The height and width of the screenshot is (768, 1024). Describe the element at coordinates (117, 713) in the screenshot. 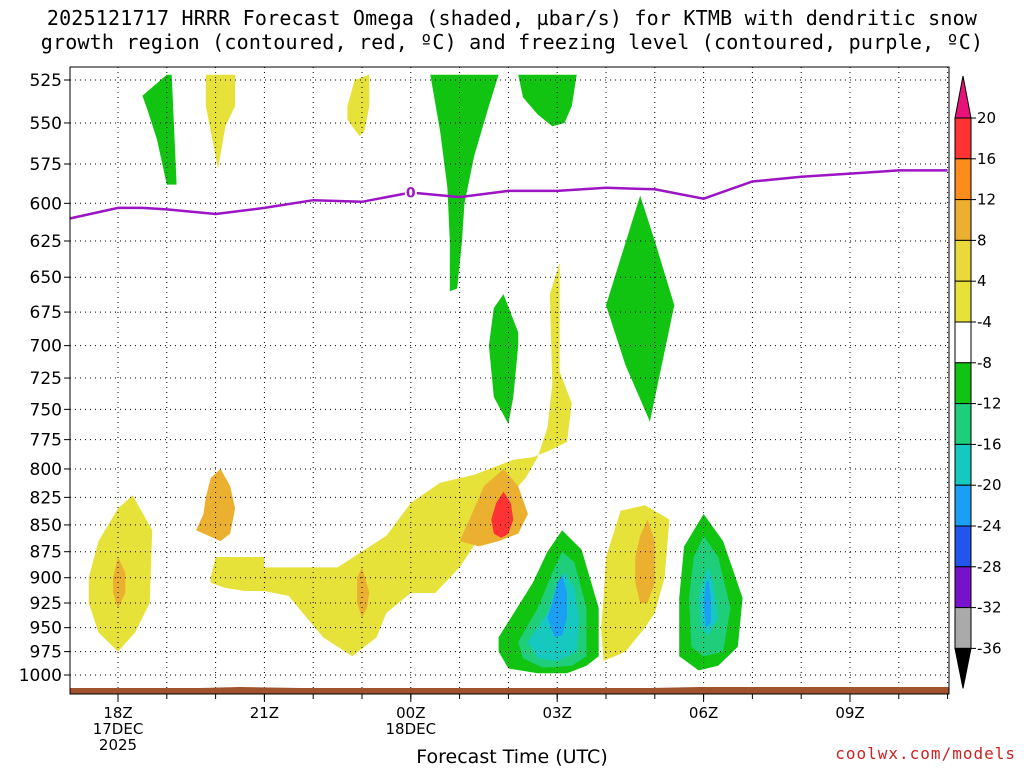

I see `x-tick-label-0-0: 18Z` at that location.